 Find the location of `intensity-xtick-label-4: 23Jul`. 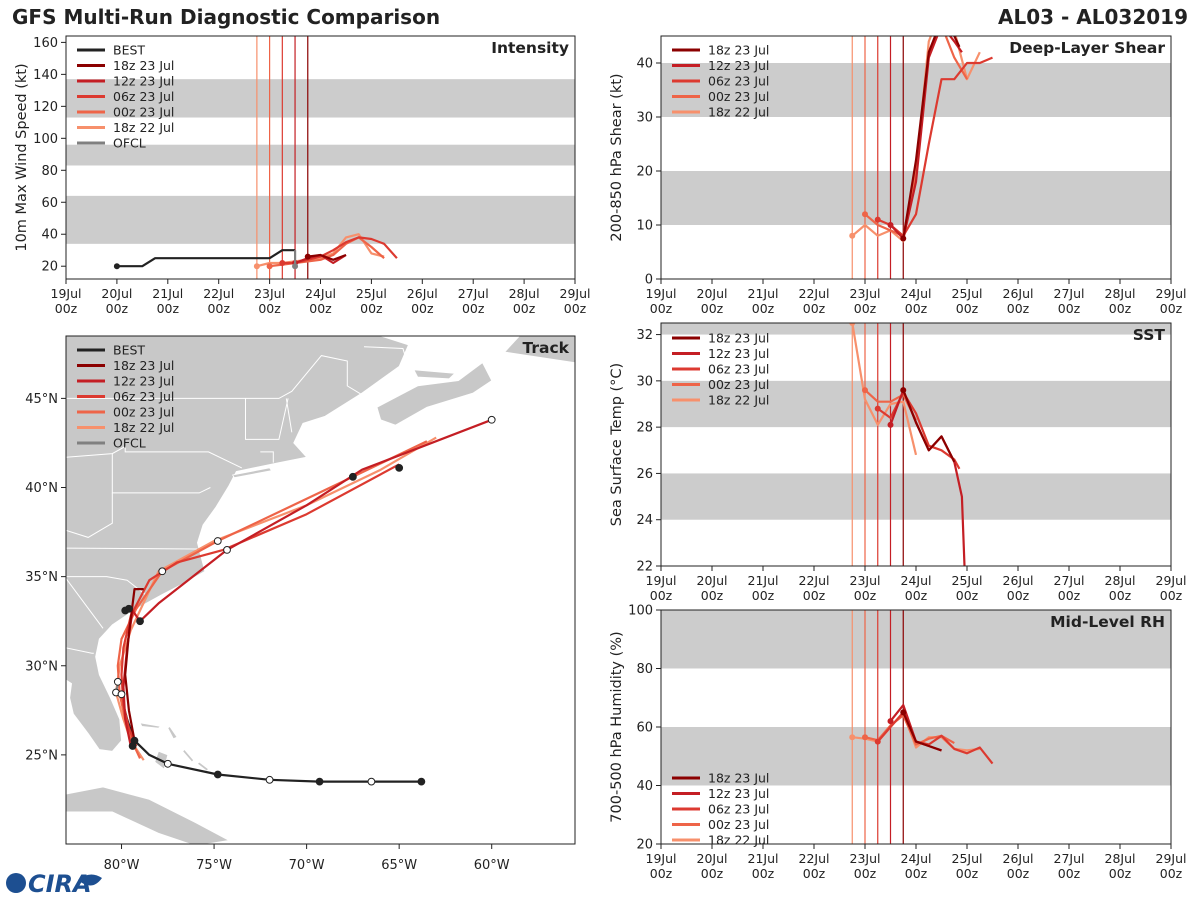

intensity-xtick-label-4: 23Jul is located at coordinates (269, 293).